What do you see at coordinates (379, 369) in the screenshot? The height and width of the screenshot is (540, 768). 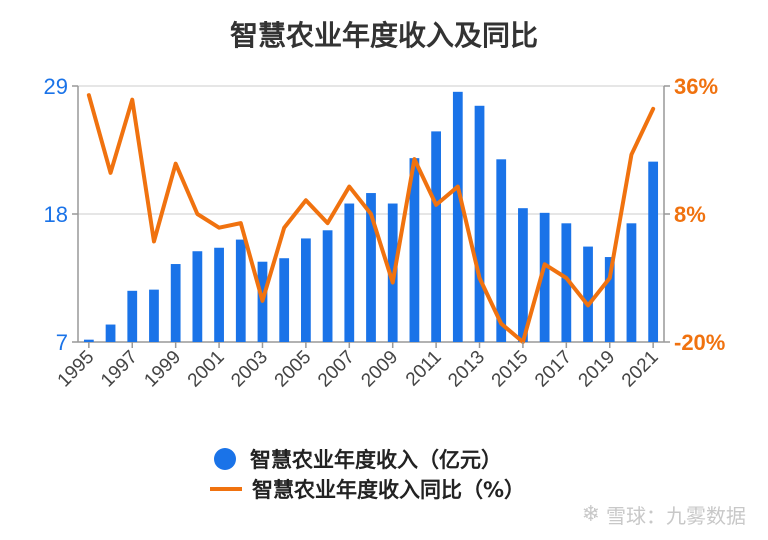 I see `x-tick-label: 2009` at bounding box center [379, 369].